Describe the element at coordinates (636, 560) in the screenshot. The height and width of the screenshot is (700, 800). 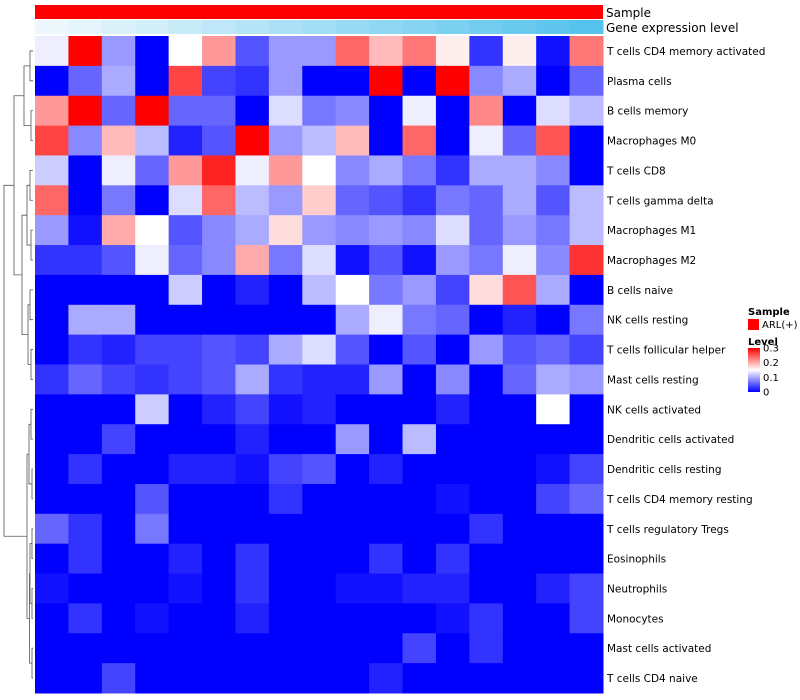
I see `row-label: Eosinophils` at that location.